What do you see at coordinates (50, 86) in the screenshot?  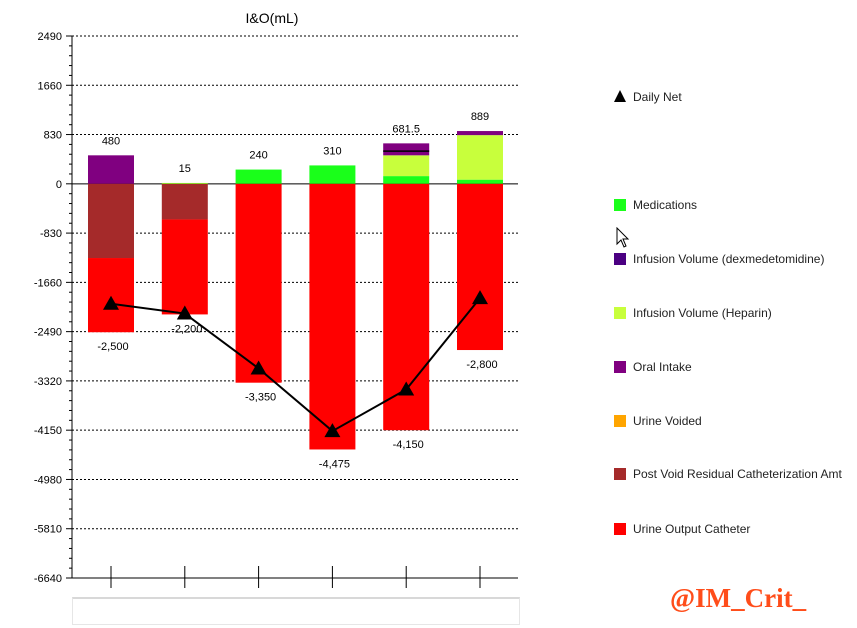 I see `y-tick-label: 1660` at bounding box center [50, 86].